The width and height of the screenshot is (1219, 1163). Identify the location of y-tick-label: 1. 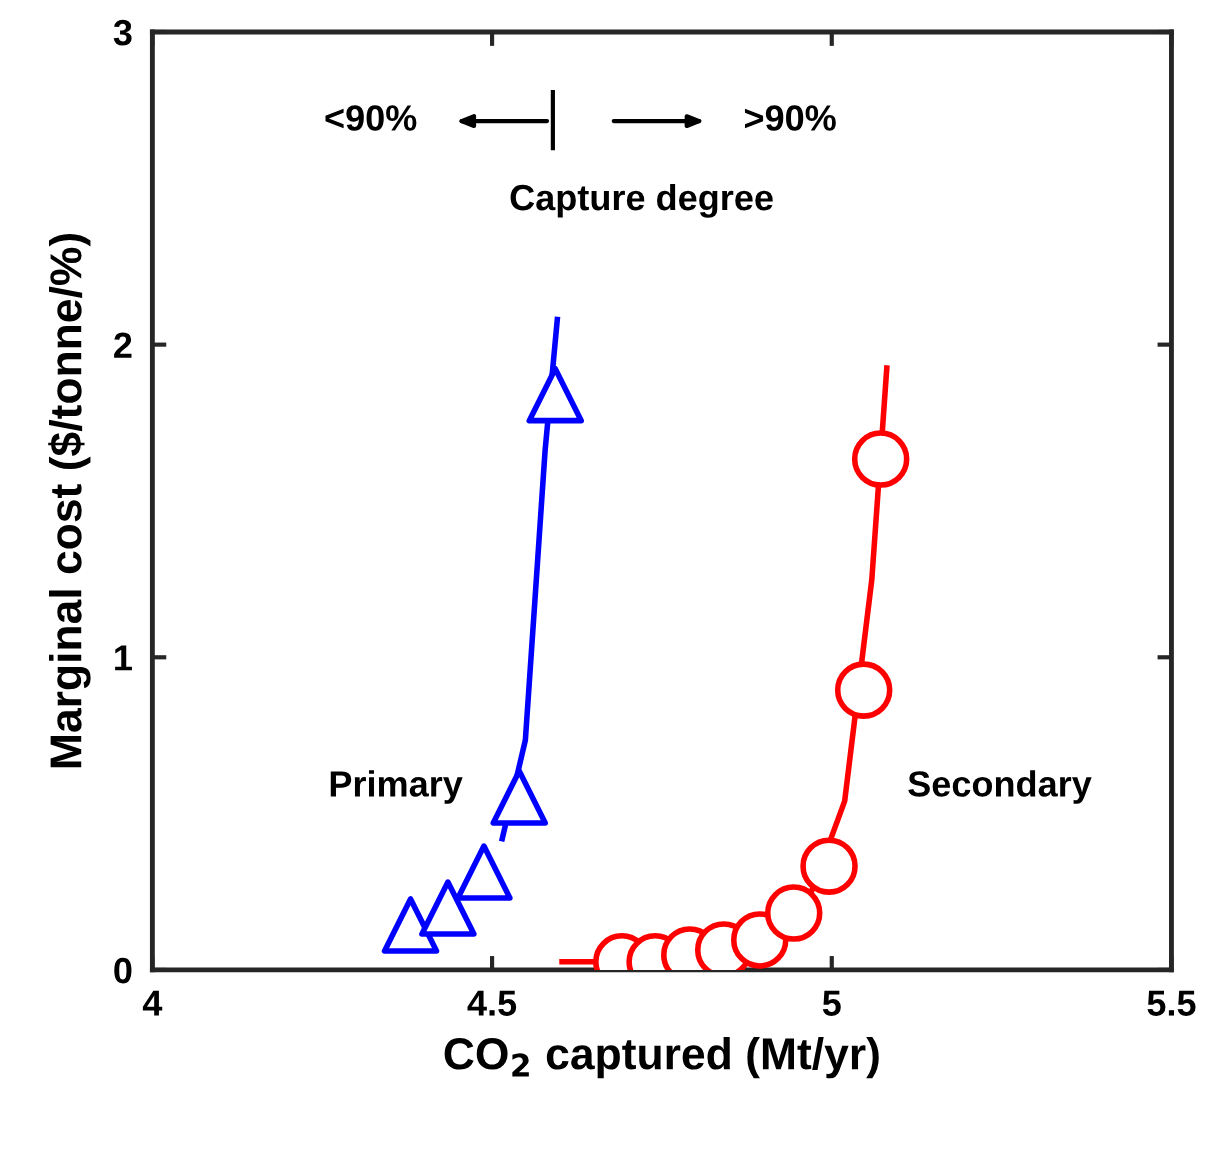
(123, 658).